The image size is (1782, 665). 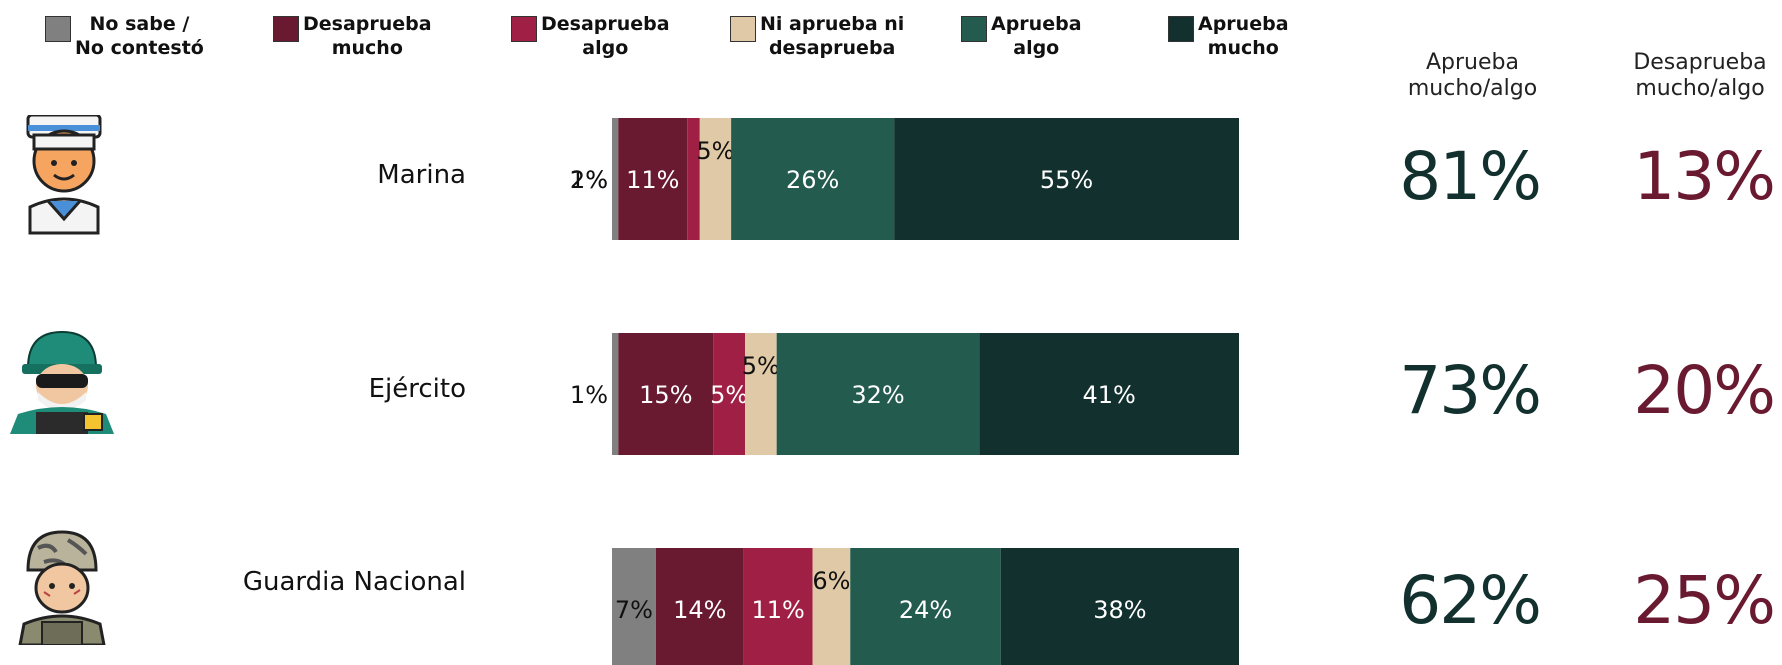 I want to click on legend-label-aprueba-mucho: Aprueba mucho, so click(x=1243, y=36).